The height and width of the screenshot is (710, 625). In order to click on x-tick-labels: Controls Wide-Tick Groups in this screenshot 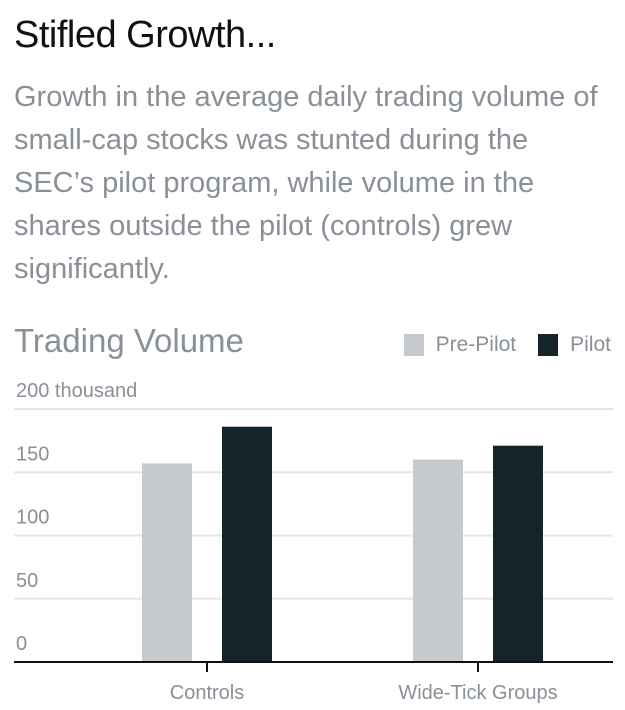, I will do `click(364, 693)`.